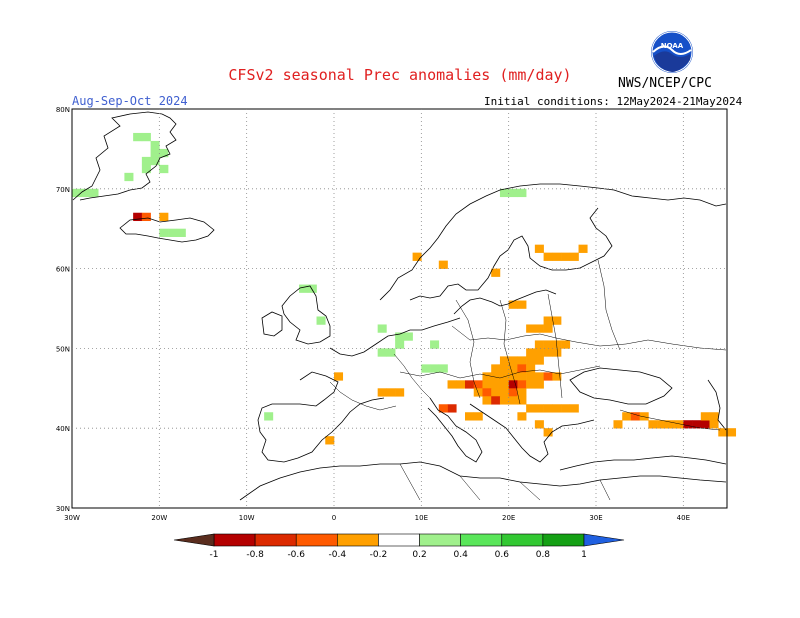  What do you see at coordinates (595, 518) in the screenshot?
I see `lon-tick-label: 30E` at bounding box center [595, 518].